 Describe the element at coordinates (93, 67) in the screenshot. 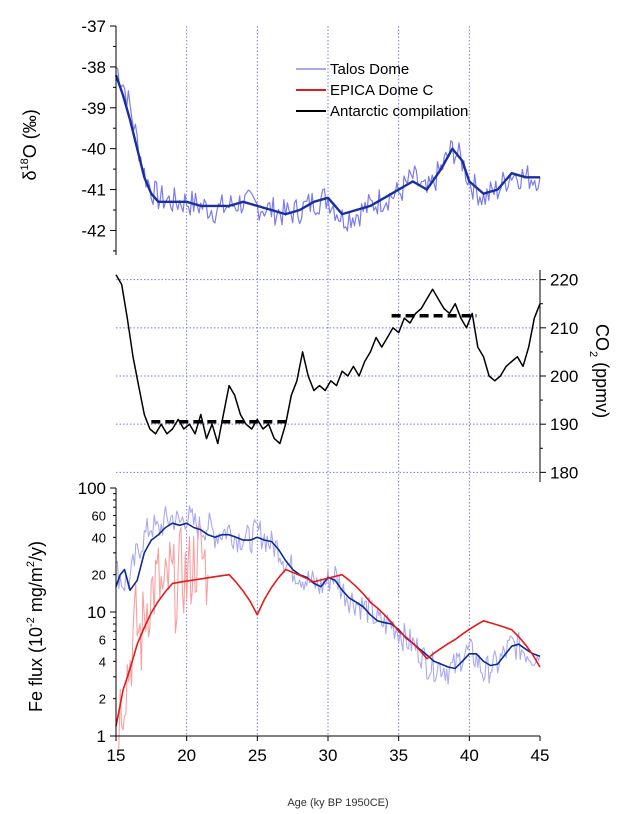

I see `d18o-tick-label: -38` at that location.